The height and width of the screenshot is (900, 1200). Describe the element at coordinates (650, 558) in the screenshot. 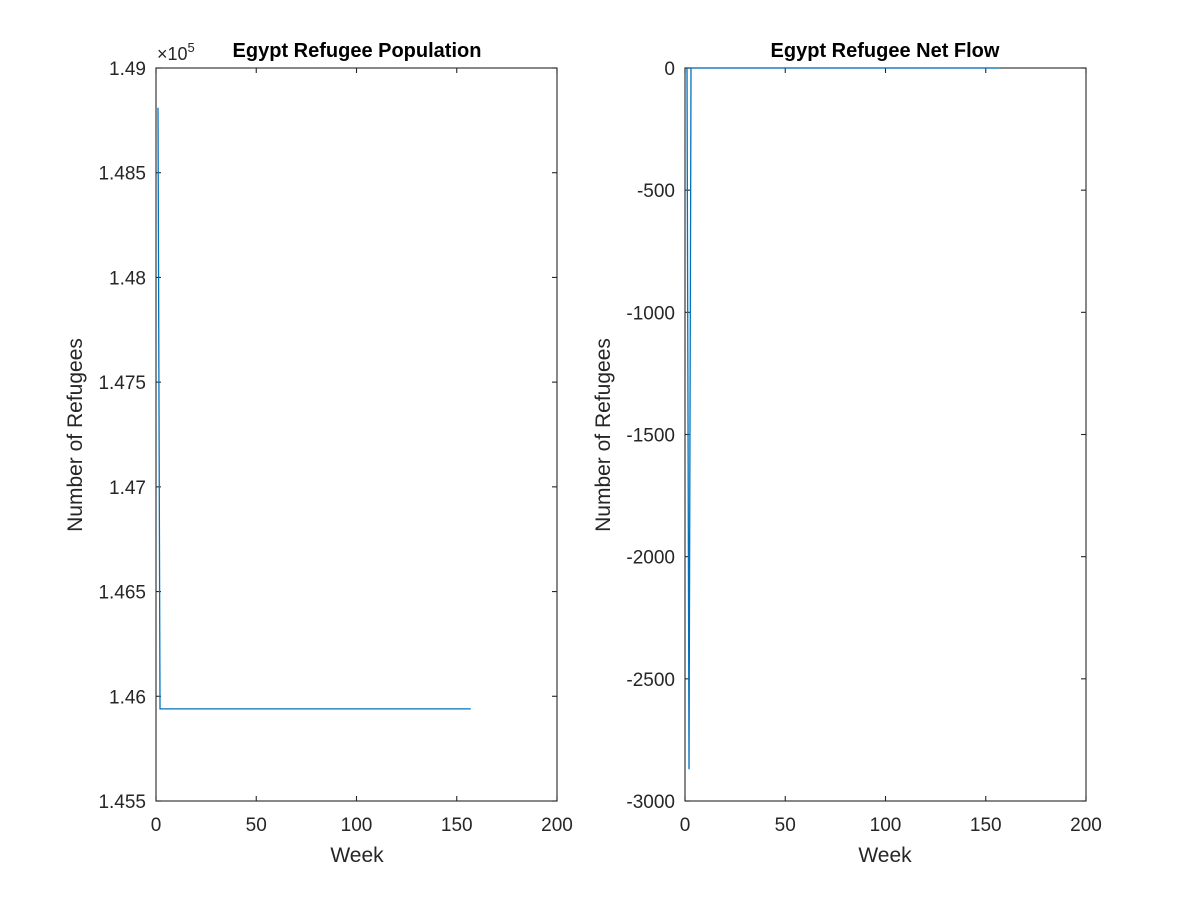

I see `net-flow-y-tick-label: -2000` at that location.